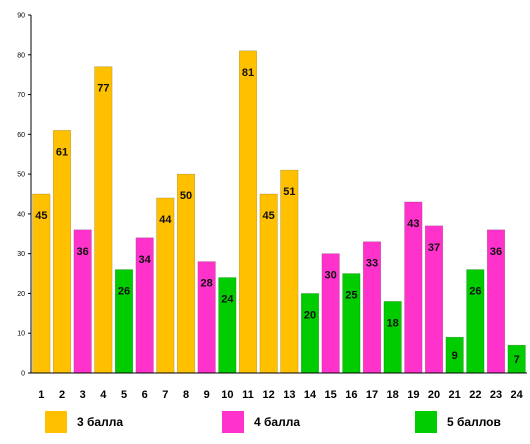  I want to click on x-tick-label: 10, so click(227, 395).